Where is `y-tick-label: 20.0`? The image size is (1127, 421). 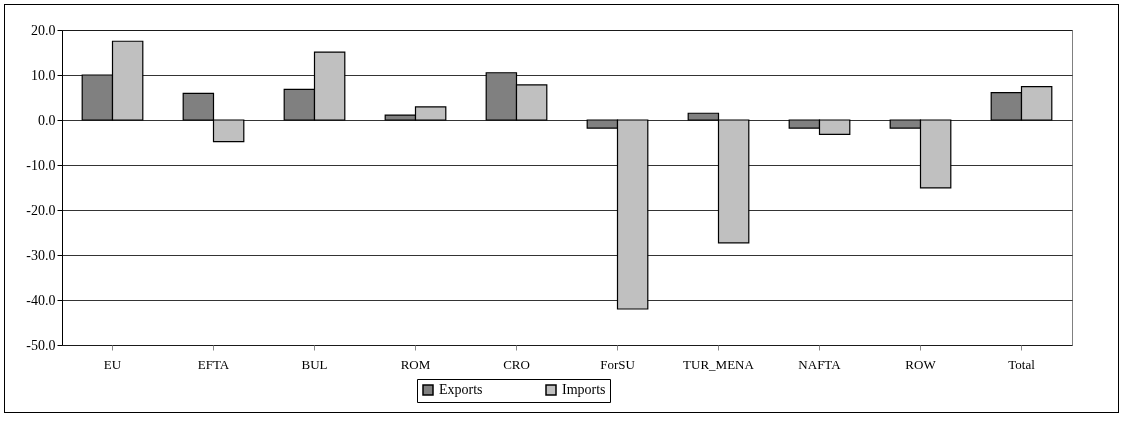
y-tick-label: 20.0 is located at coordinates (43, 30).